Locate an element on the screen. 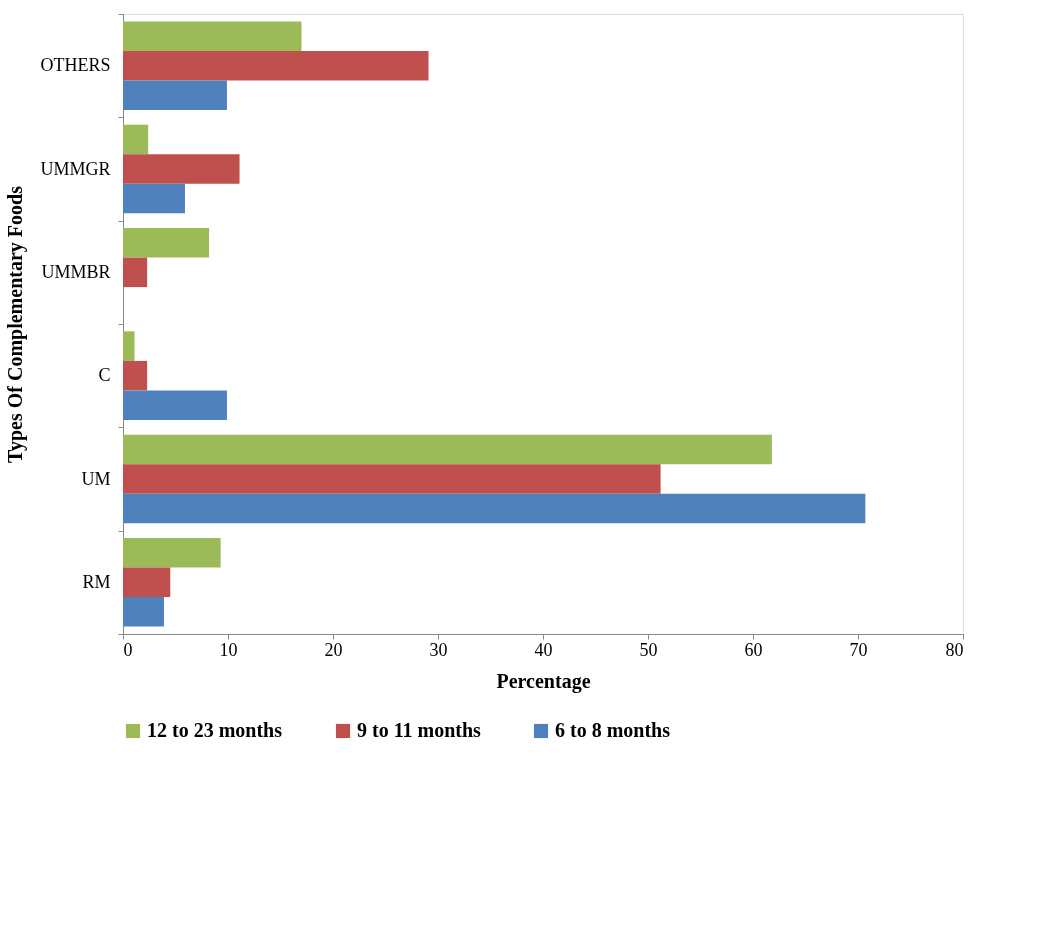 This screenshot has width=1041, height=929. x-tick-label: 60 is located at coordinates (753, 649).